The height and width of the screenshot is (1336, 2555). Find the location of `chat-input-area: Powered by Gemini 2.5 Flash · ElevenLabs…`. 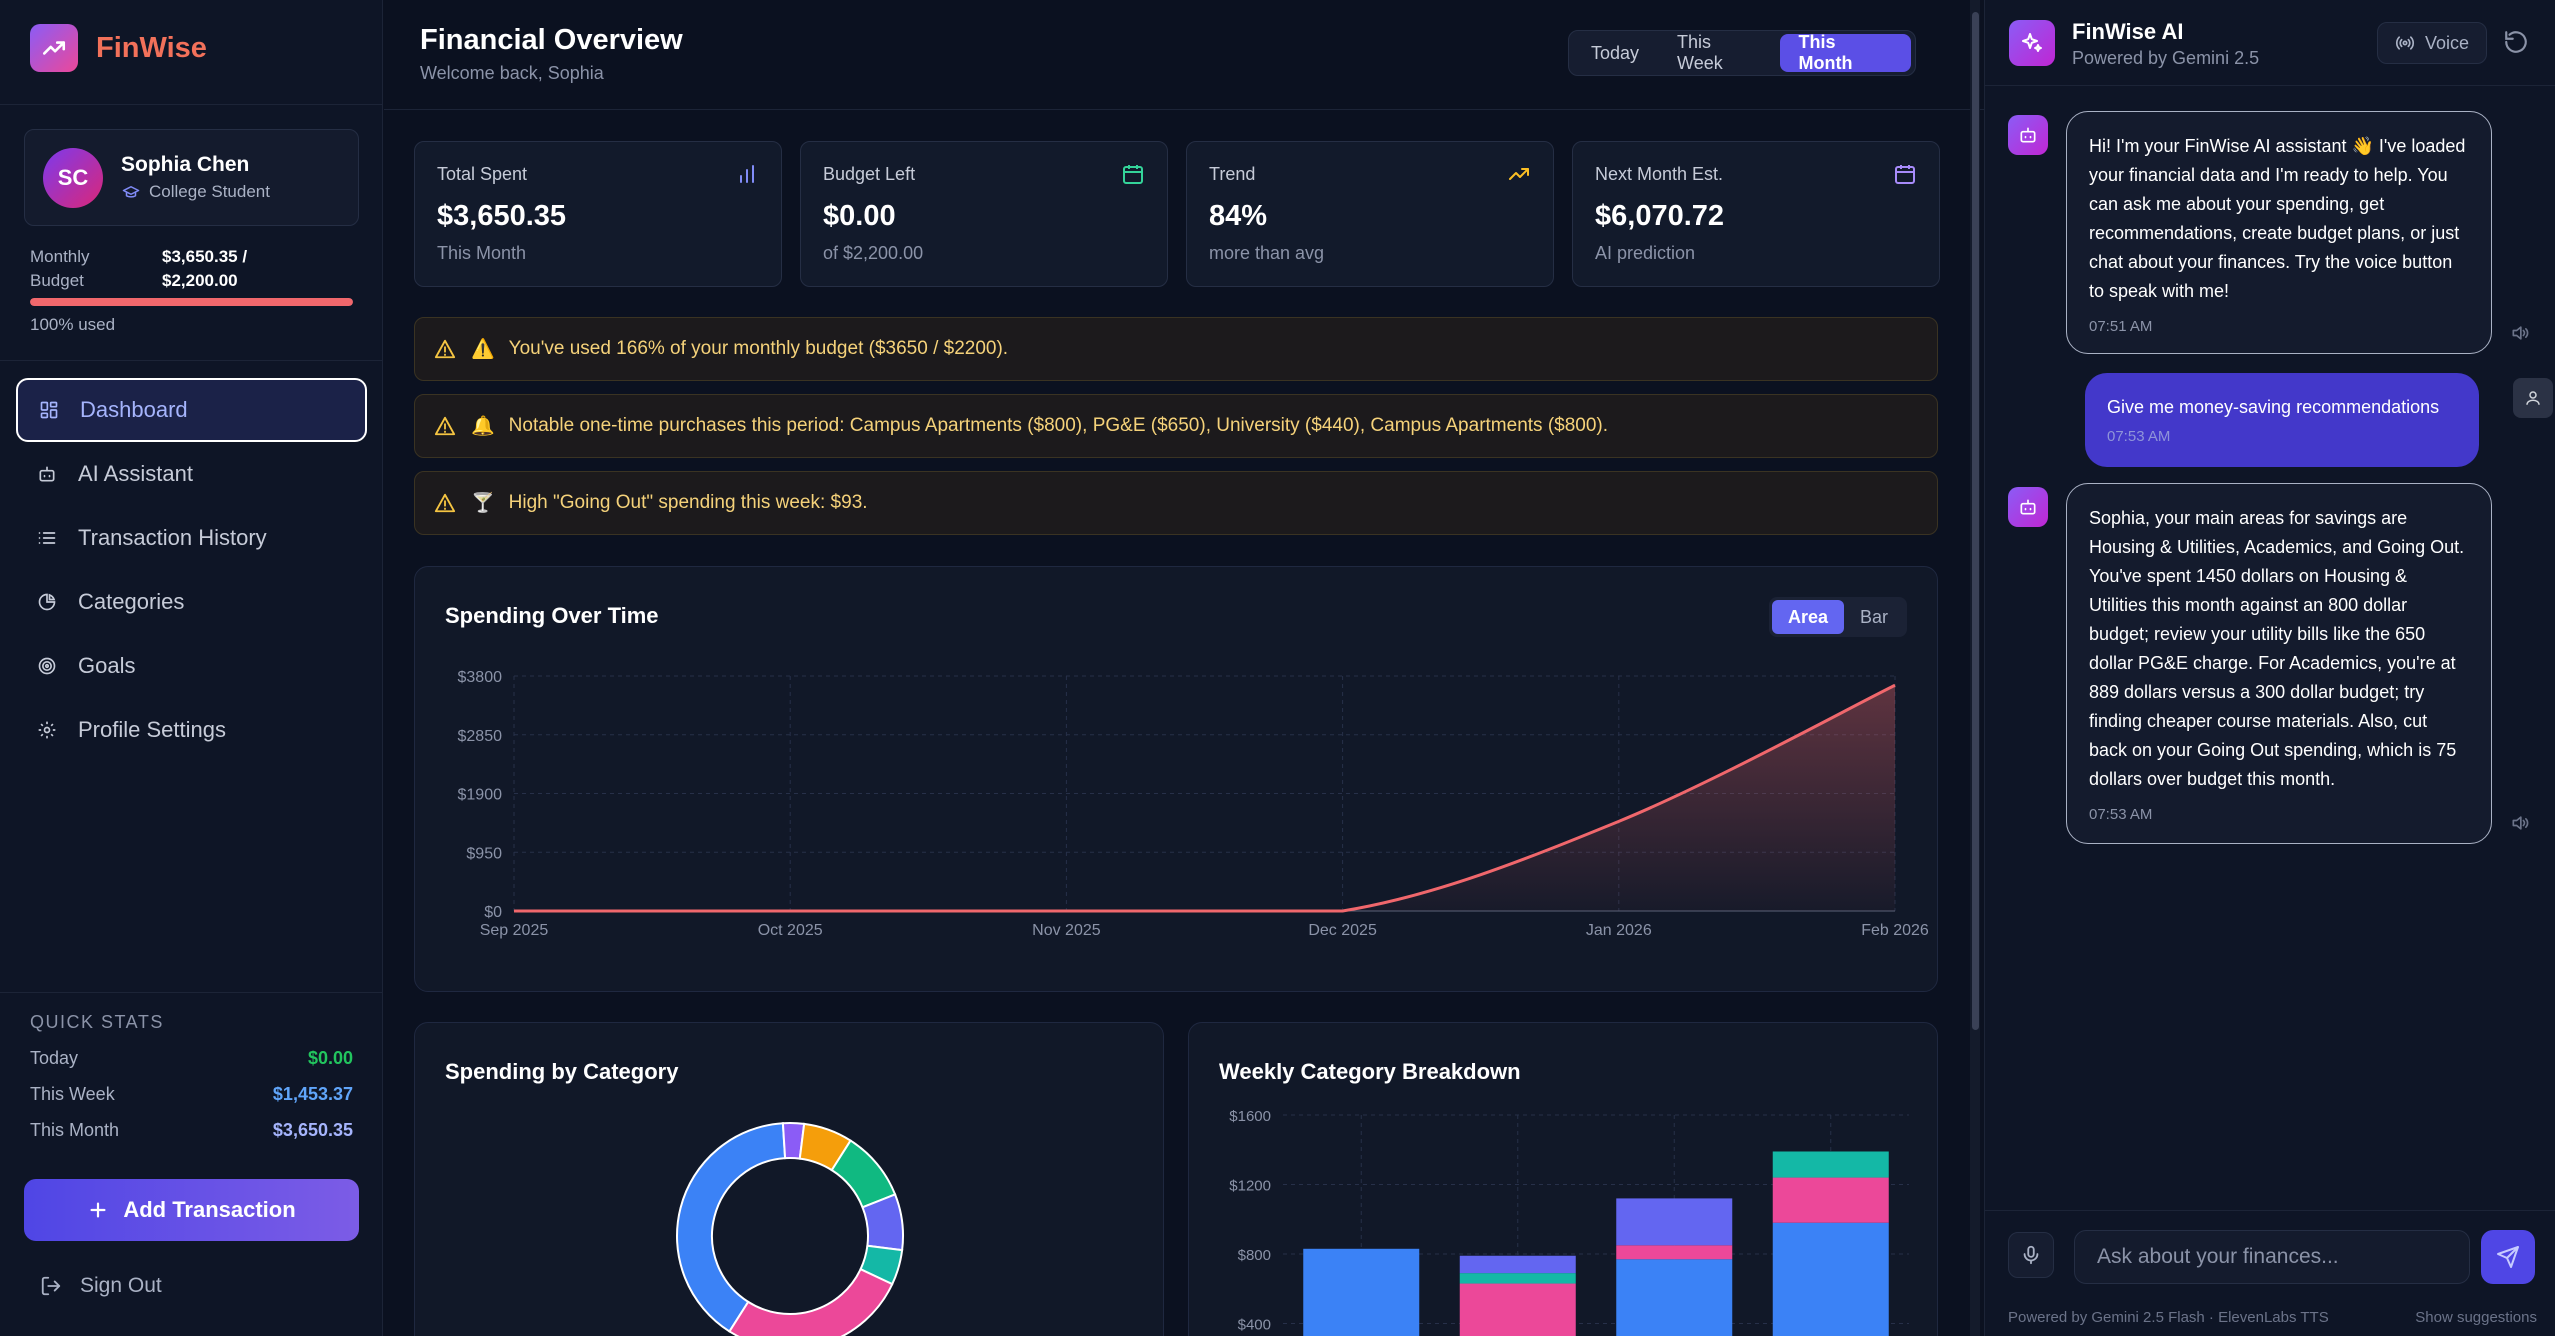

chat-input-area: Powered by Gemini 2.5 Flash · ElevenLabs… is located at coordinates (2269, 1273).